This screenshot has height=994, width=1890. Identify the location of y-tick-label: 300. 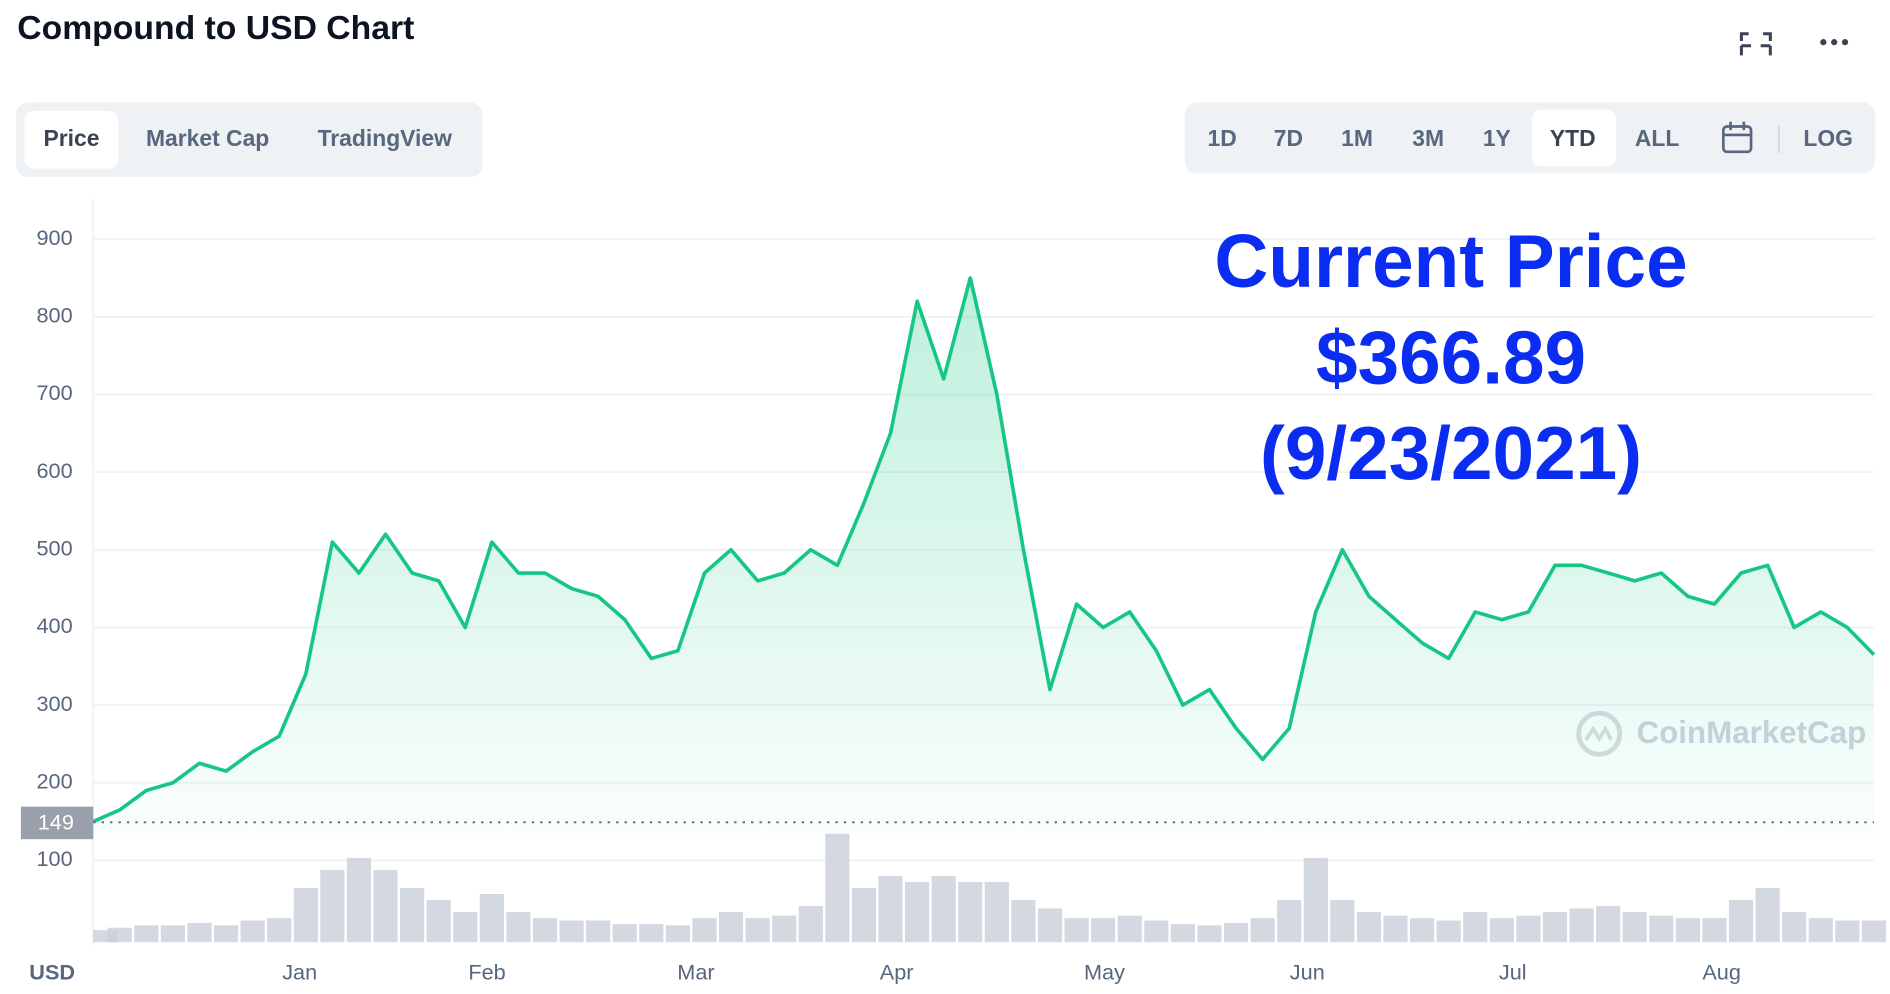
(55, 703).